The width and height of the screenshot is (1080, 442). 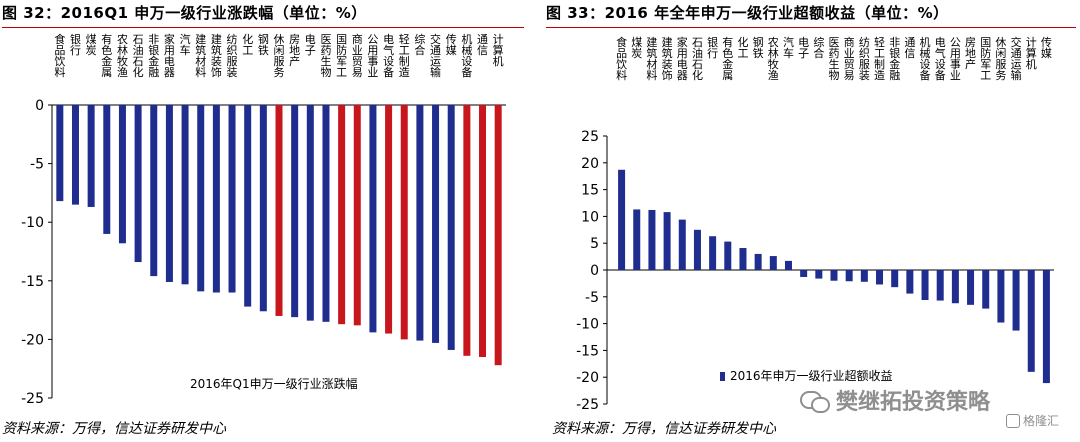 What do you see at coordinates (388, 56) in the screenshot?
I see `left-category-label: 电气设备` at bounding box center [388, 56].